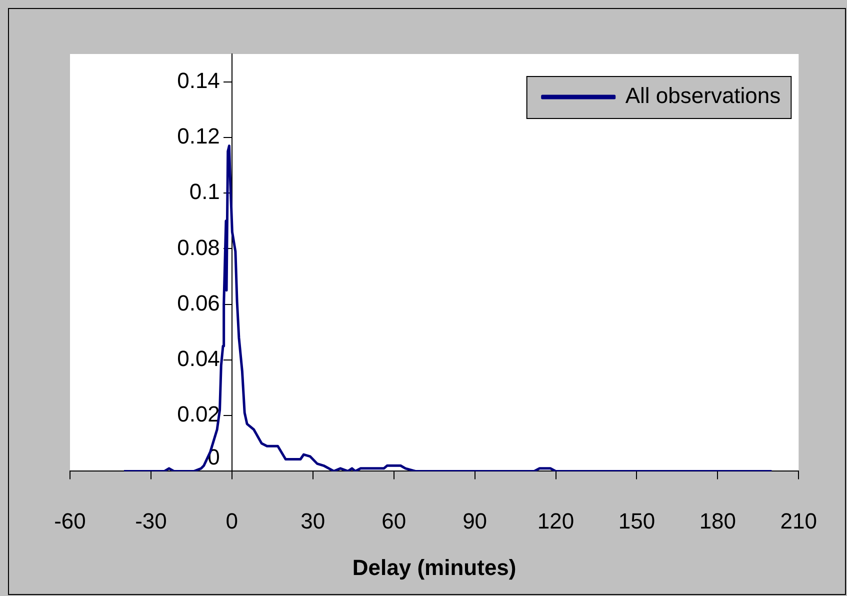  I want to click on y-tick-label: 0.14, so click(198, 80).